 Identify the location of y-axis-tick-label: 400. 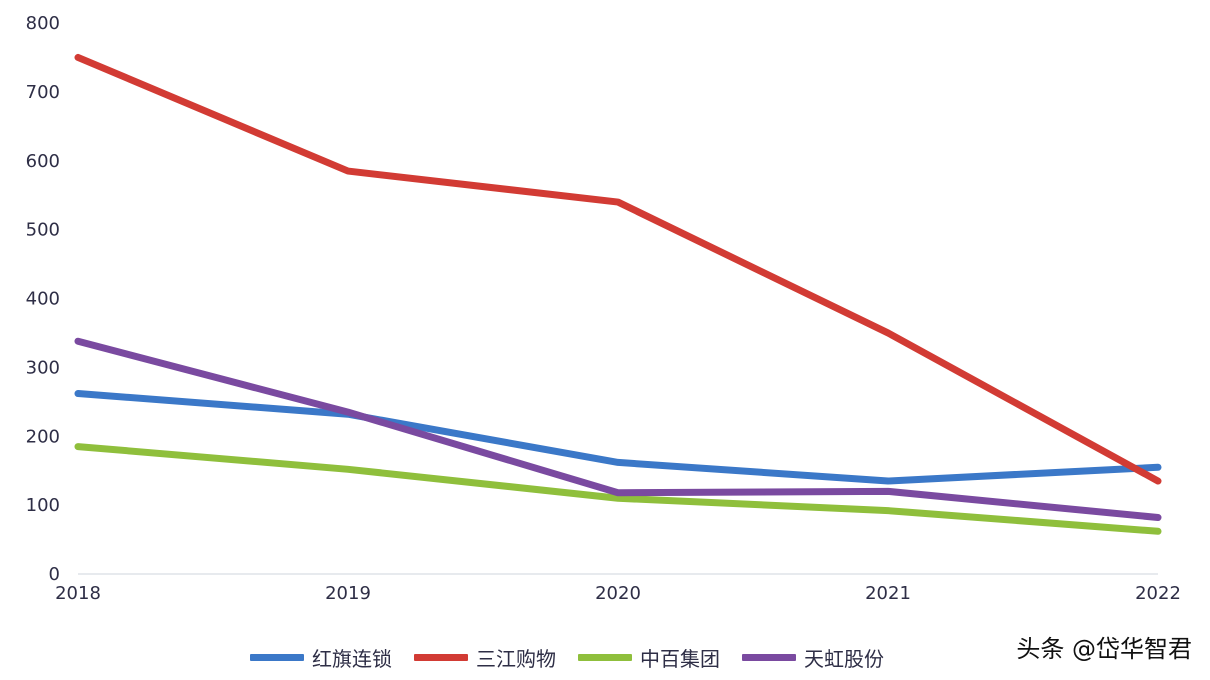
(43, 299).